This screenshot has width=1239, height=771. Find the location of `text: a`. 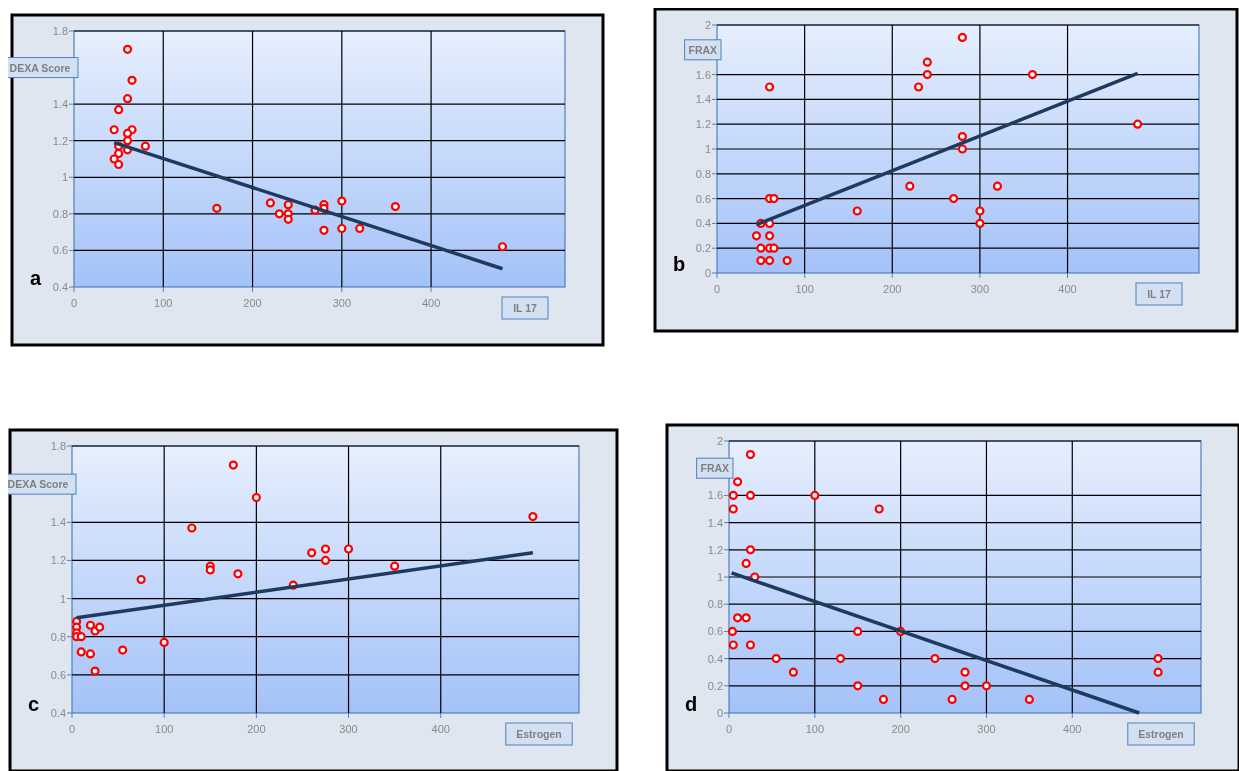

text: a is located at coordinates (36, 278).